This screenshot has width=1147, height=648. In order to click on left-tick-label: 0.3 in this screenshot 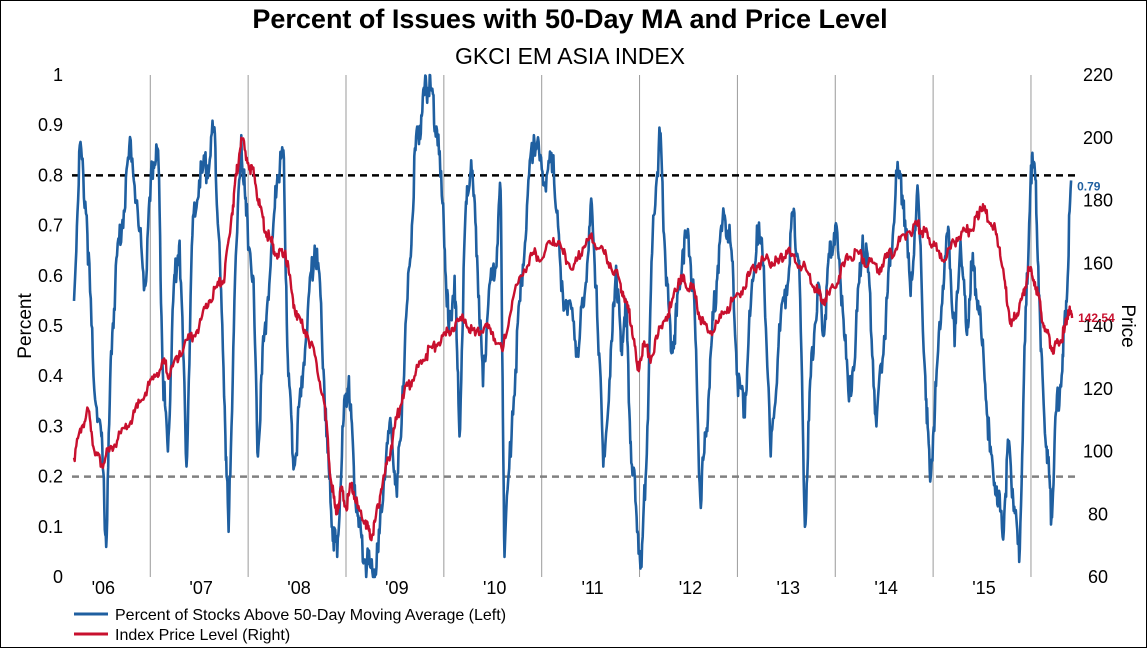, I will do `click(50, 426)`.